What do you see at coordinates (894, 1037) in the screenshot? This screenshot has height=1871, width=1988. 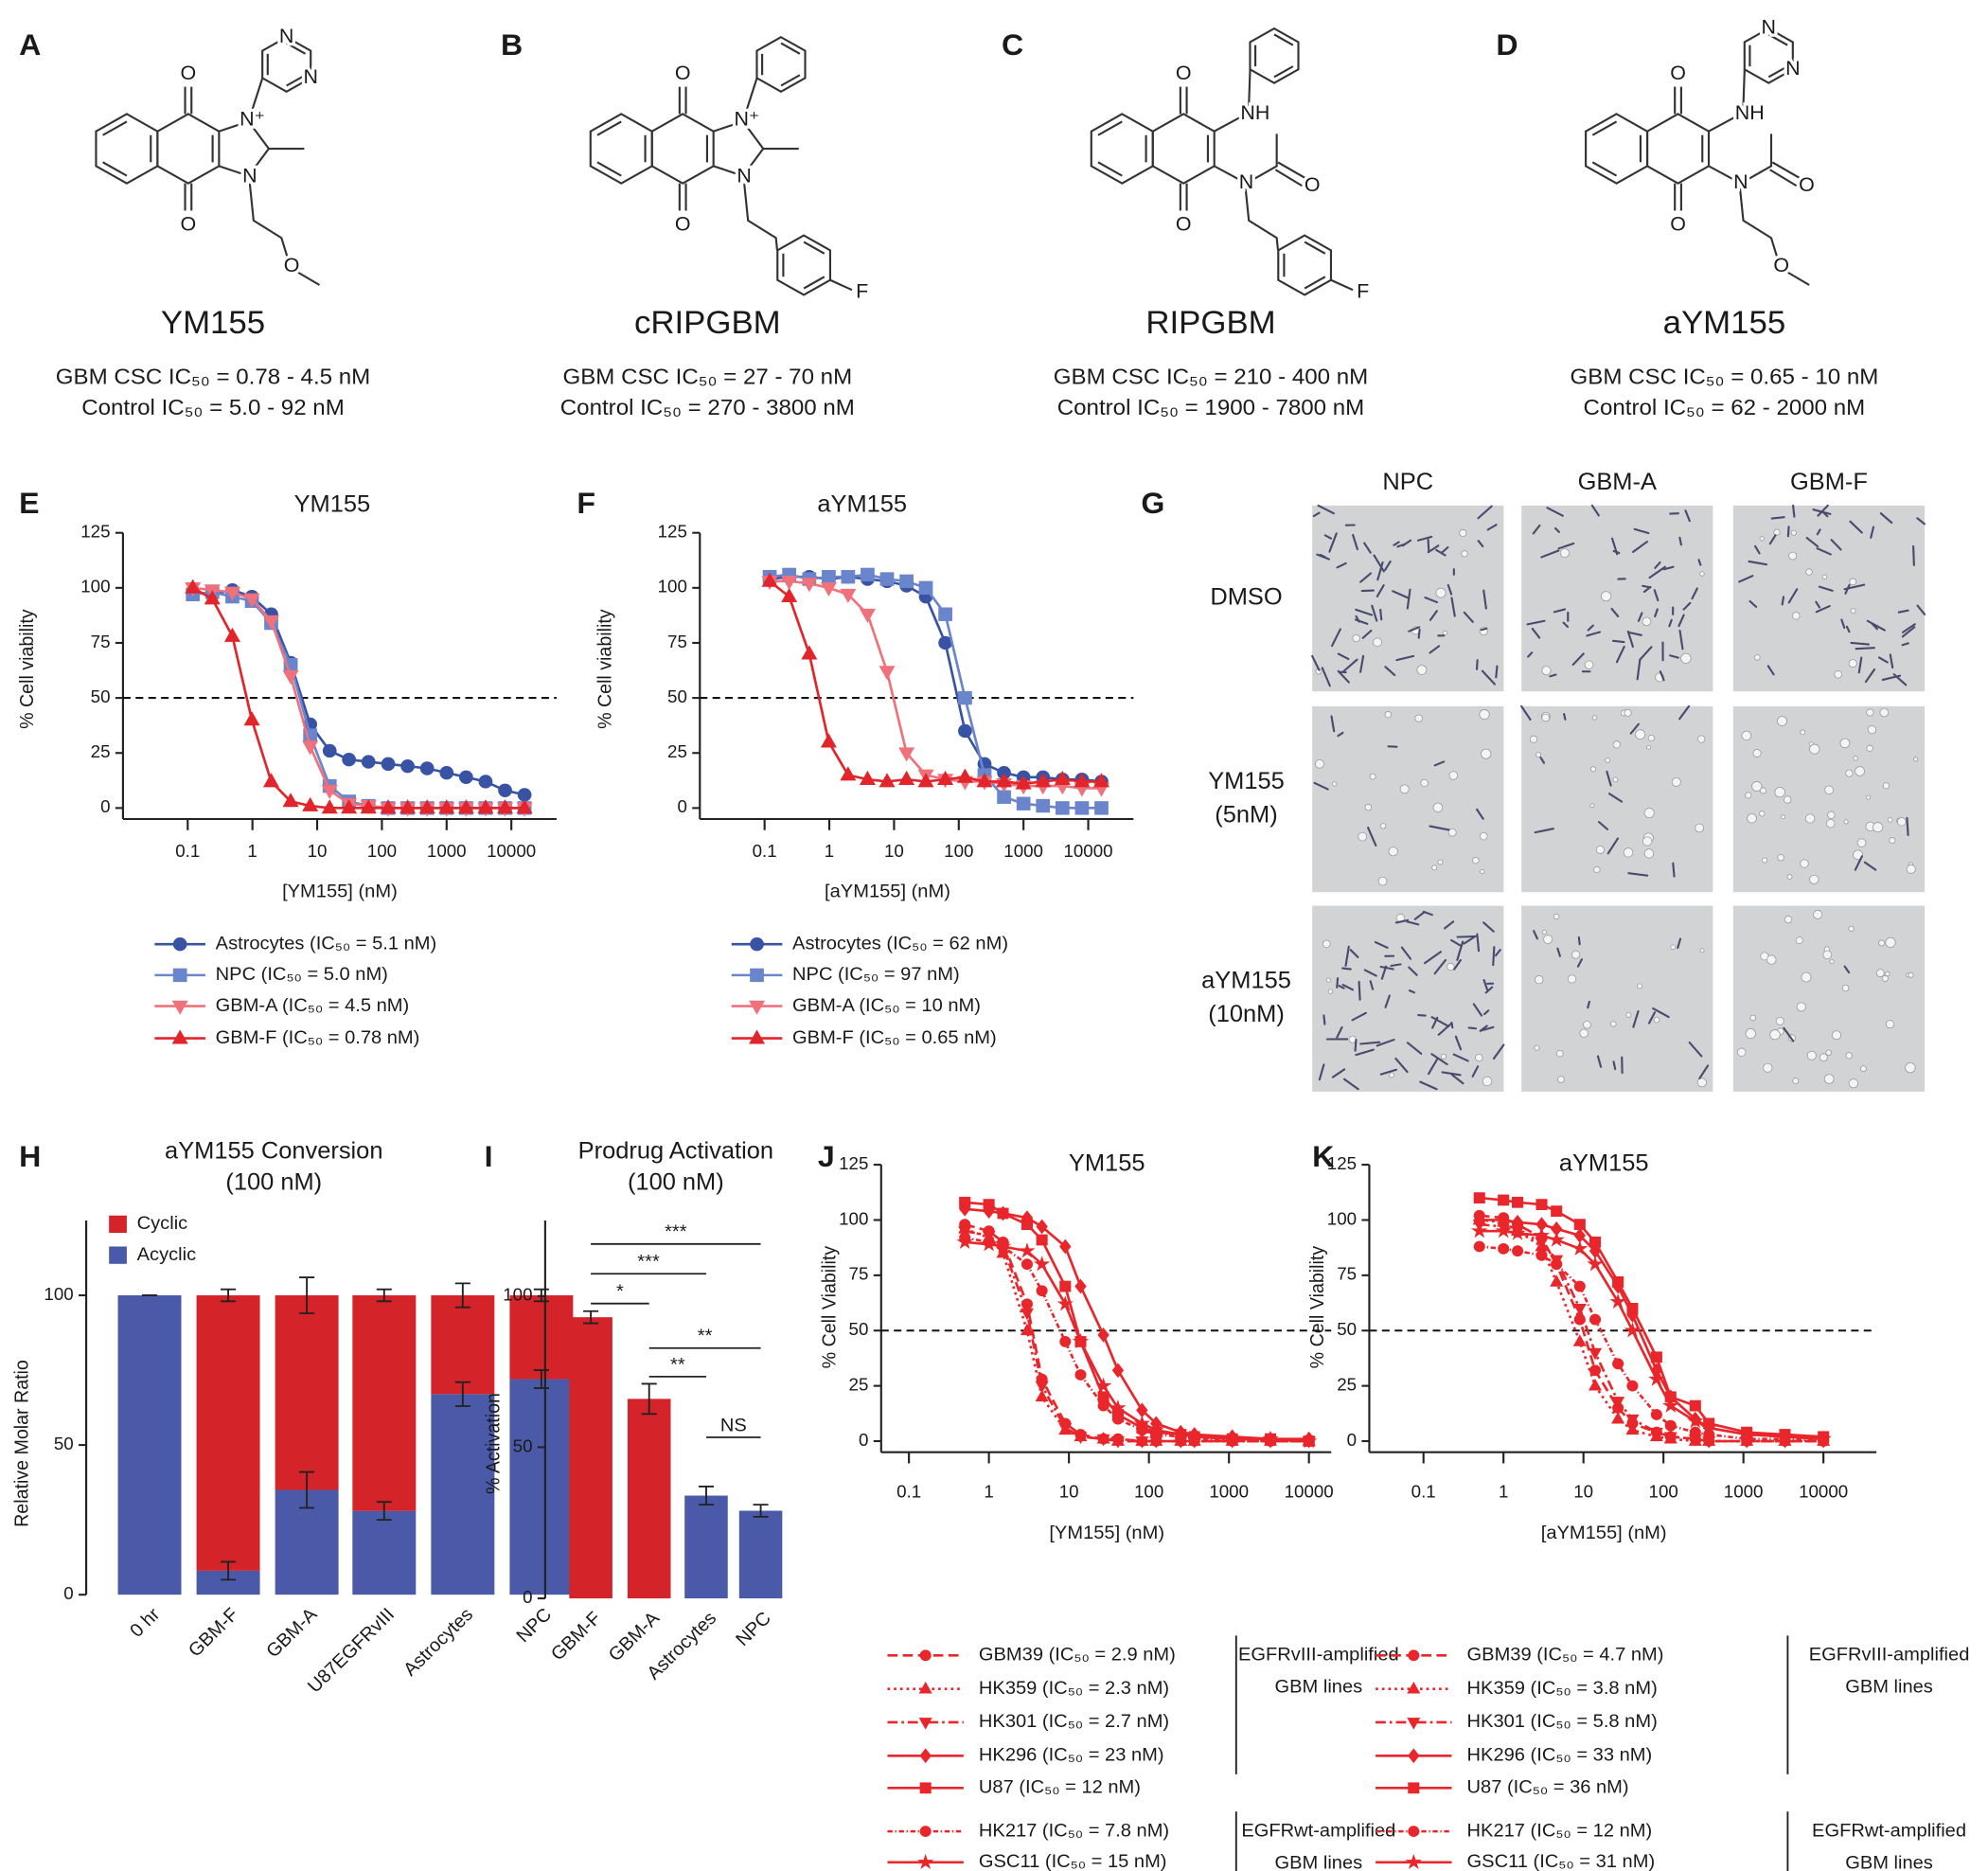 I see `legend-label: GBM-F (IC₅₀ = 0.65 nM)` at bounding box center [894, 1037].